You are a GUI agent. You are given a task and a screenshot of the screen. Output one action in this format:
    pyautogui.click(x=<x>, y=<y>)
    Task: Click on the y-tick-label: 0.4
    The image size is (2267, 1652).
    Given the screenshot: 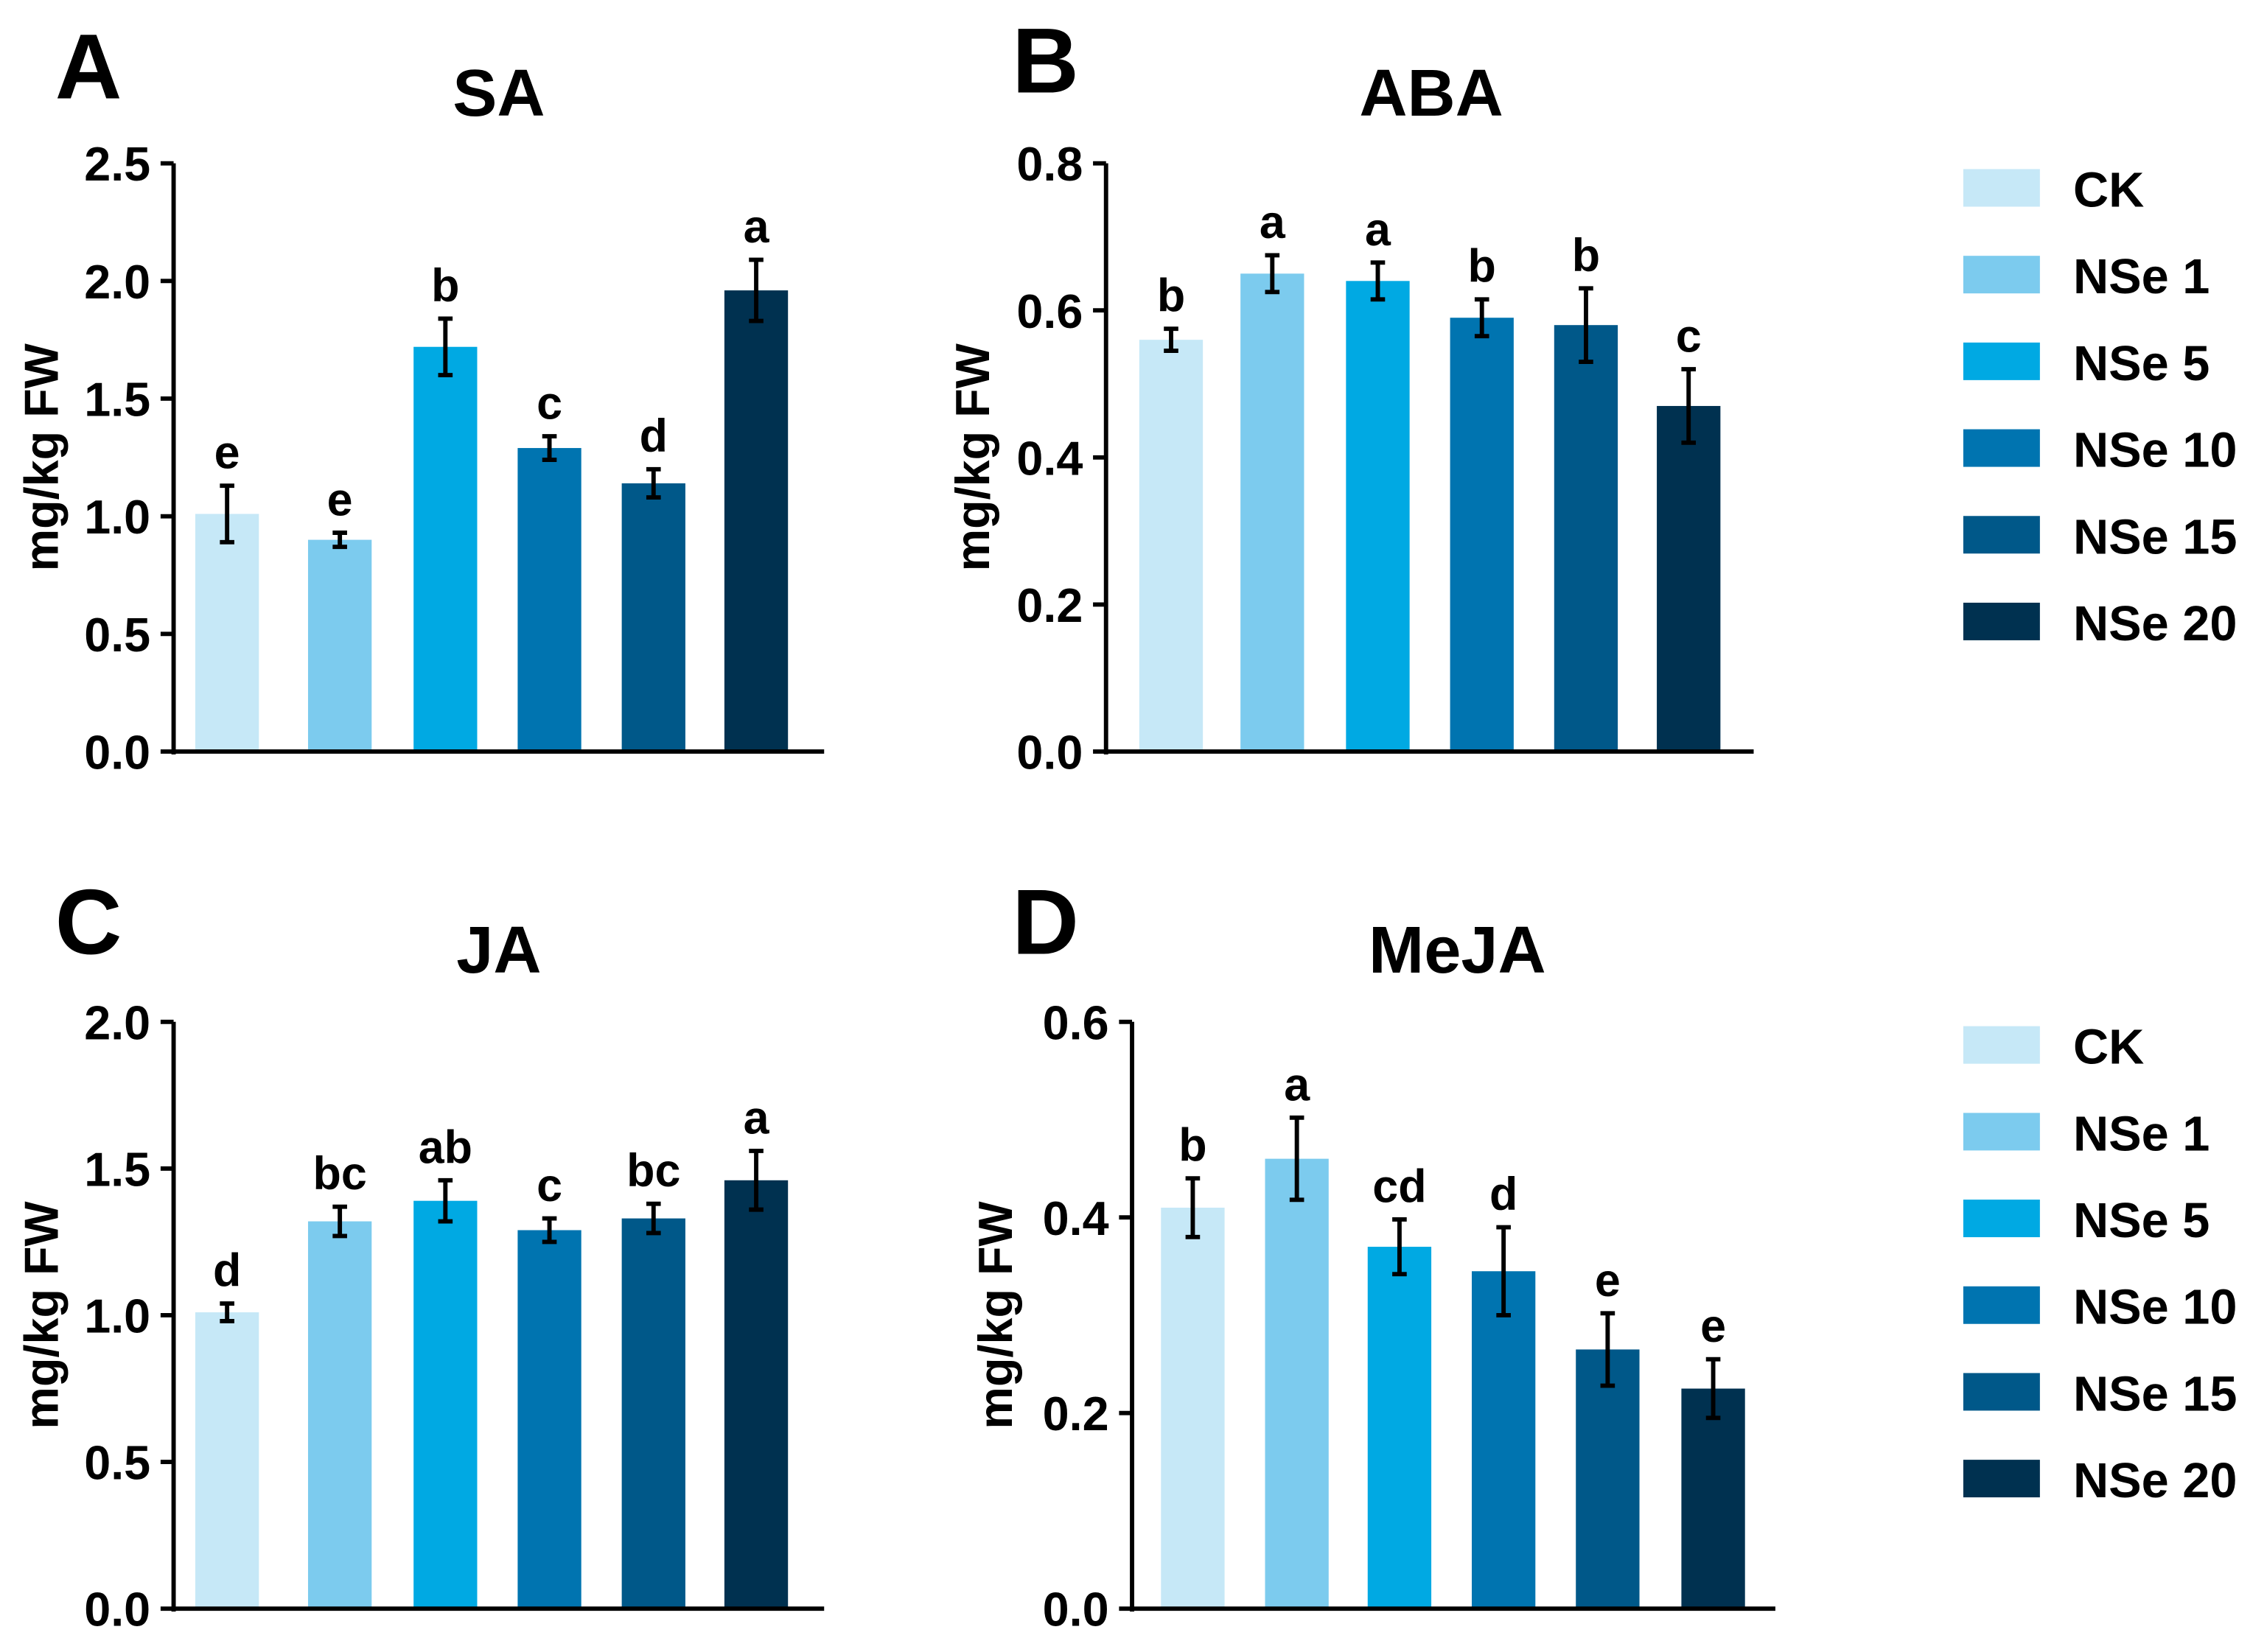 What is the action you would take?
    pyautogui.click(x=1076, y=1218)
    